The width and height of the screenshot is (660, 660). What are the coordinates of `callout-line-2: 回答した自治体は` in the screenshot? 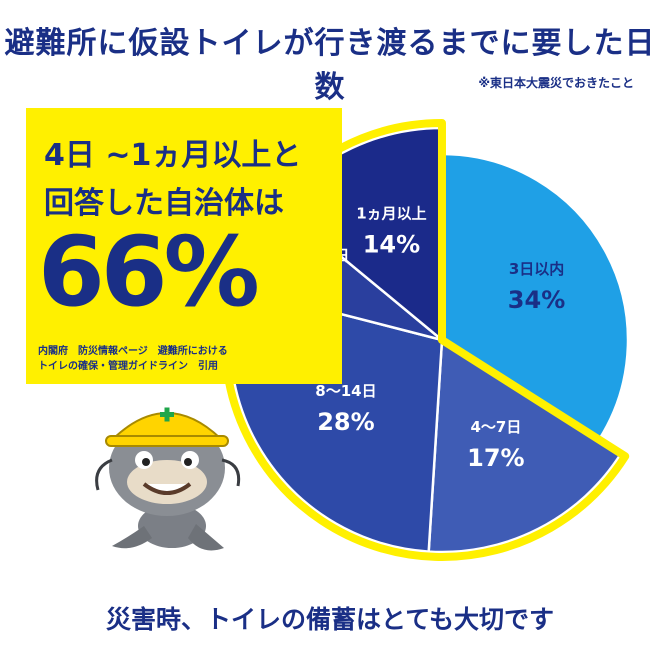 It's located at (164, 203).